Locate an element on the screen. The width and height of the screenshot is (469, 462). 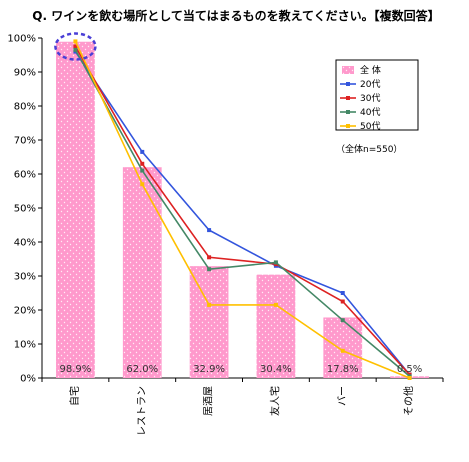
legend-label: 全 体 is located at coordinates (370, 70).